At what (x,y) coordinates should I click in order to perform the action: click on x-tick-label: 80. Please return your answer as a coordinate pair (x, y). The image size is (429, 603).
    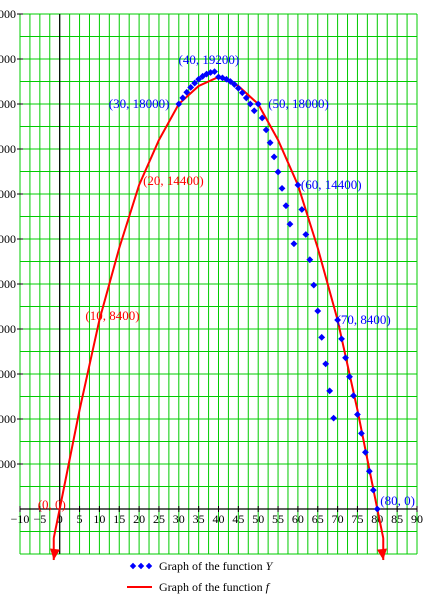
    Looking at the image, I should click on (377, 519).